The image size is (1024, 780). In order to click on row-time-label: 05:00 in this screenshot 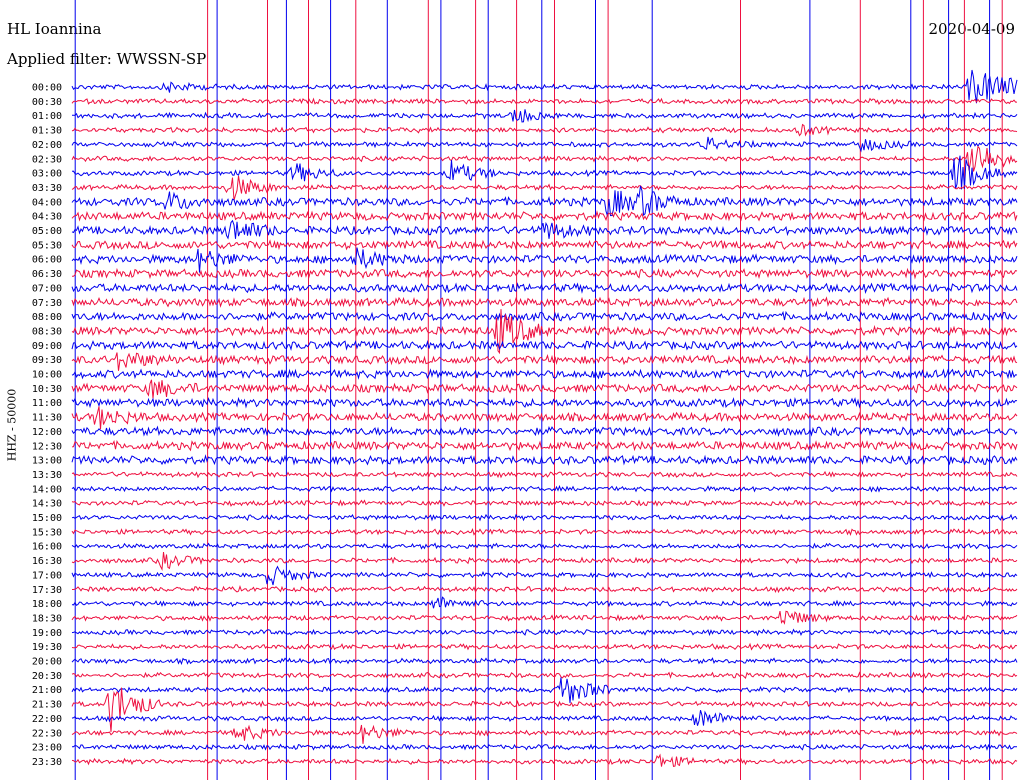, I will do `click(47, 231)`.